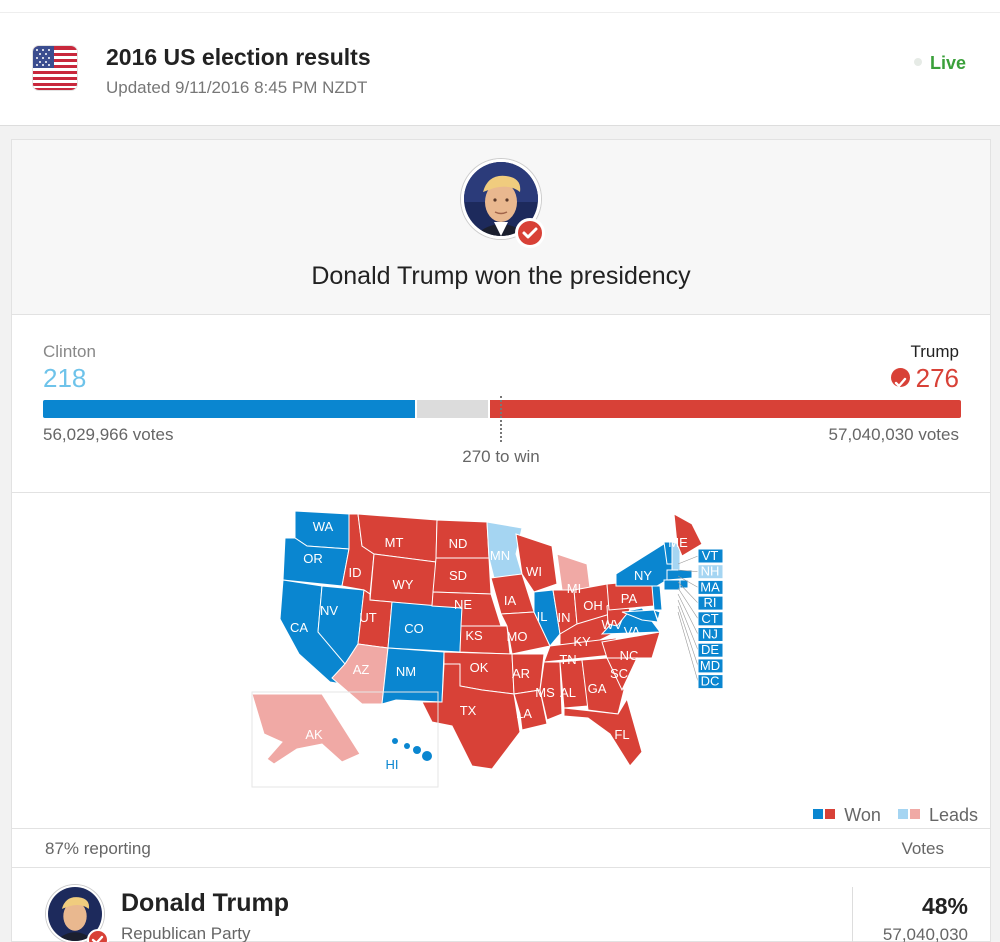  I want to click on win-threshold-marker, so click(501, 419).